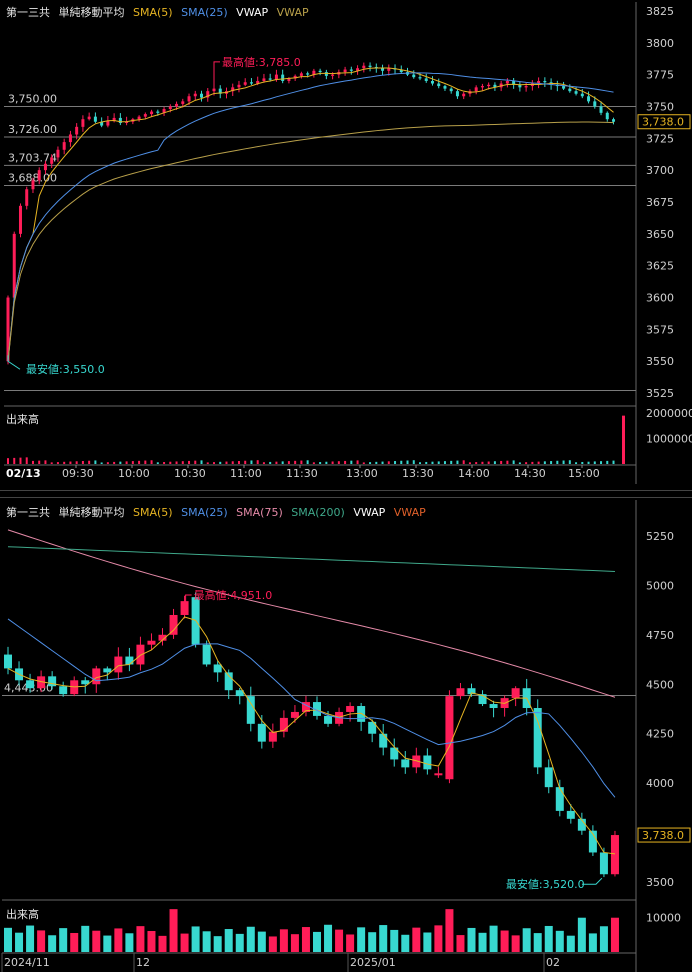 The width and height of the screenshot is (692, 972). I want to click on daily-high-marker, so click(188, 600).